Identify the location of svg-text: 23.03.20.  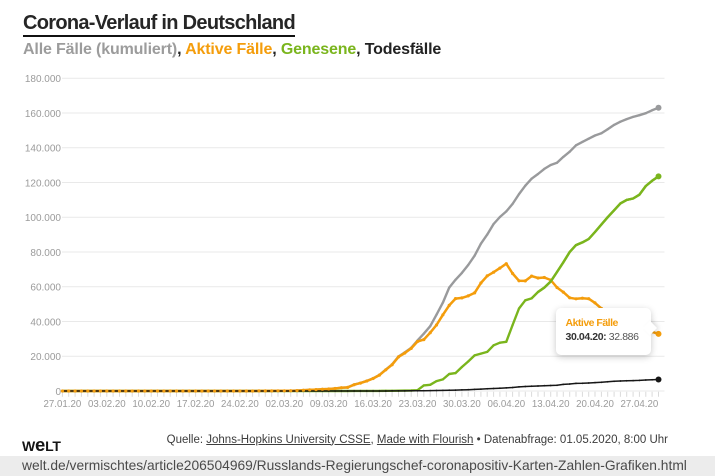
(418, 404).